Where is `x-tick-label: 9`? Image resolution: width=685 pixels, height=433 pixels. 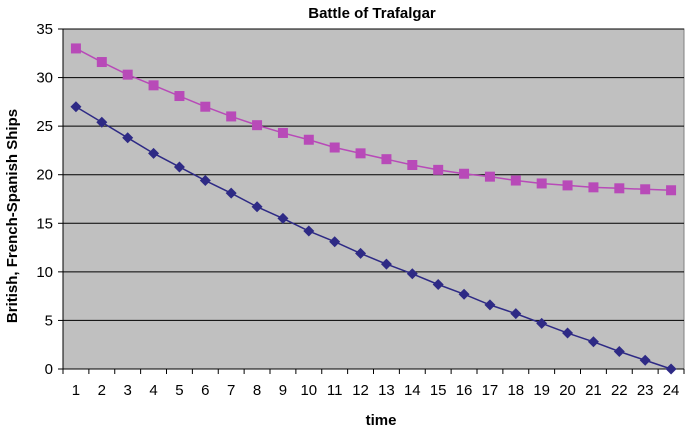 x-tick-label: 9 is located at coordinates (283, 390).